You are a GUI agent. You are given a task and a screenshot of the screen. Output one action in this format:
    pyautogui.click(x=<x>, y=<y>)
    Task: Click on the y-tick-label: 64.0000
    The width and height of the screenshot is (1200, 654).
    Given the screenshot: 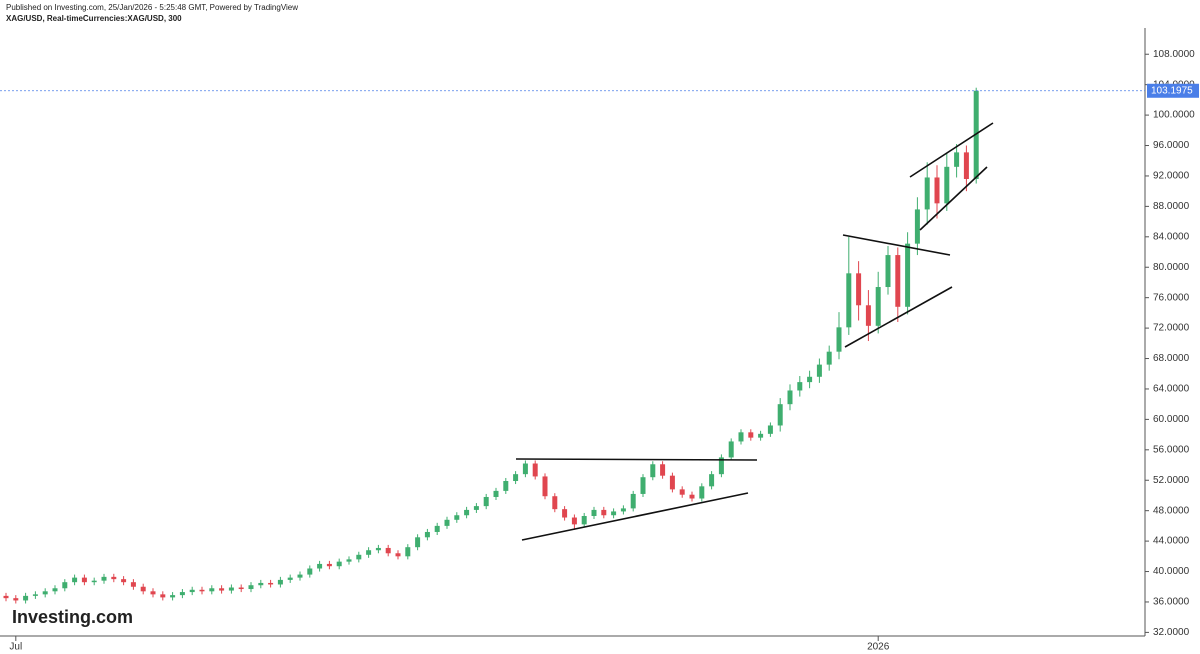 What is the action you would take?
    pyautogui.click(x=1171, y=389)
    